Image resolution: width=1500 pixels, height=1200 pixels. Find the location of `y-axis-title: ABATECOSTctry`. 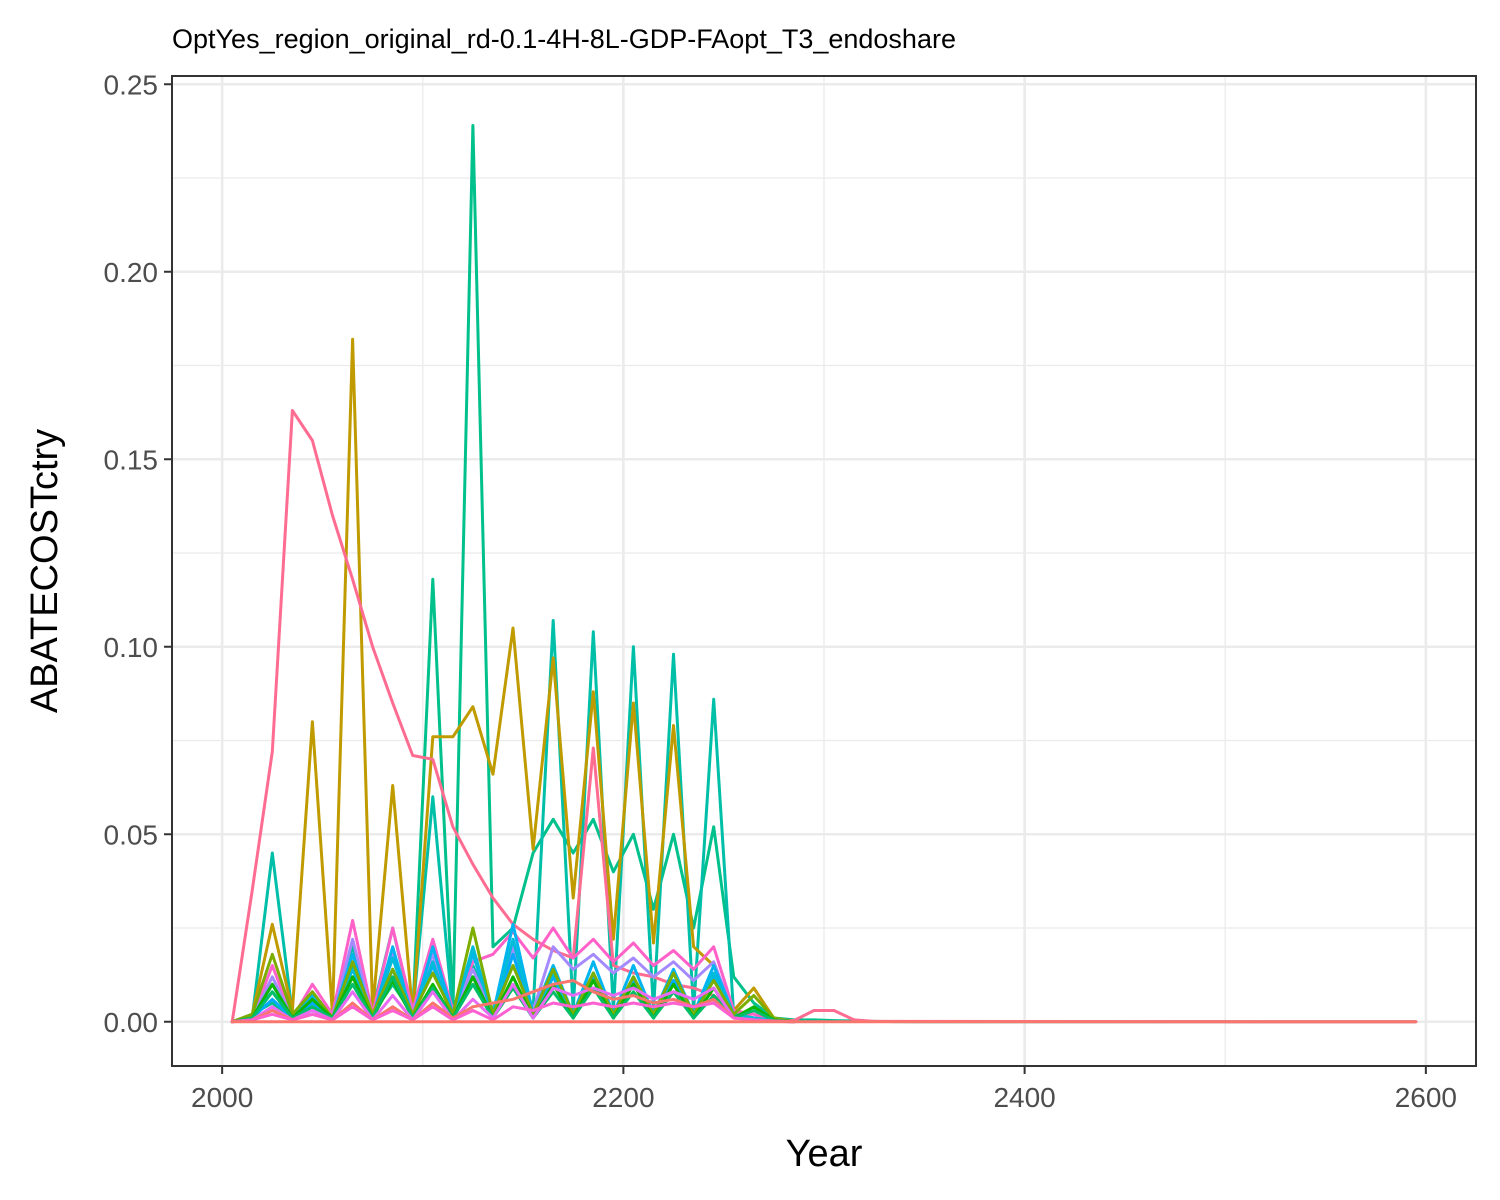

y-axis-title: ABATECOSTctry is located at coordinates (45, 571).